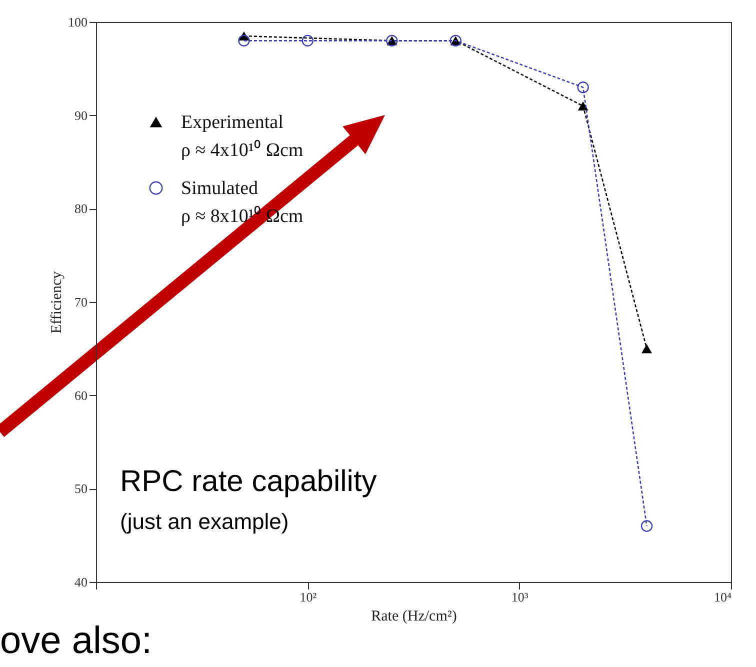 This screenshot has height=667, width=756. What do you see at coordinates (81, 302) in the screenshot?
I see `y-tick-label: 70` at bounding box center [81, 302].